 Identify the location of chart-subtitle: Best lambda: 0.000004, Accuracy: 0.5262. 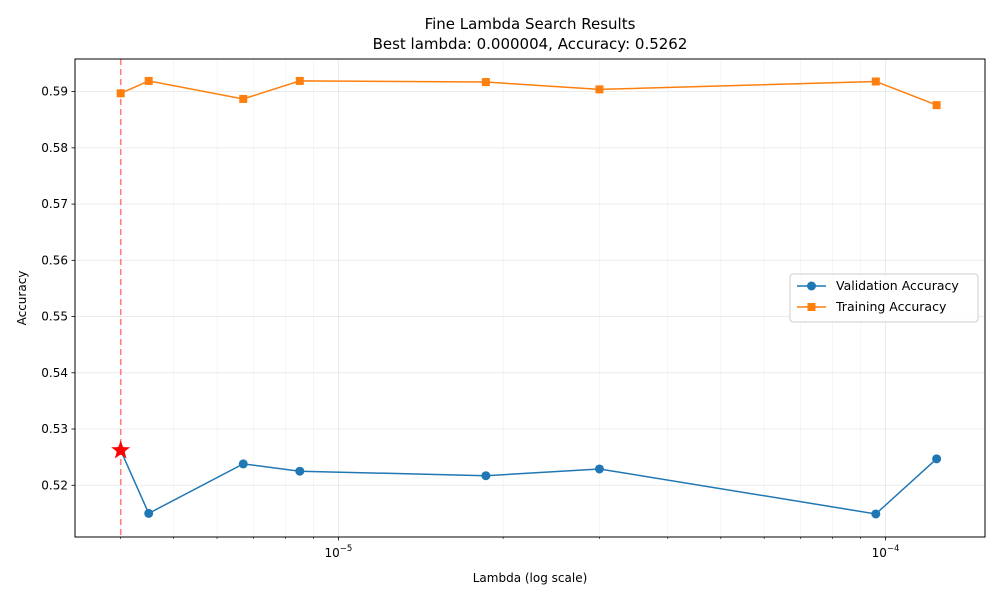
(530, 44).